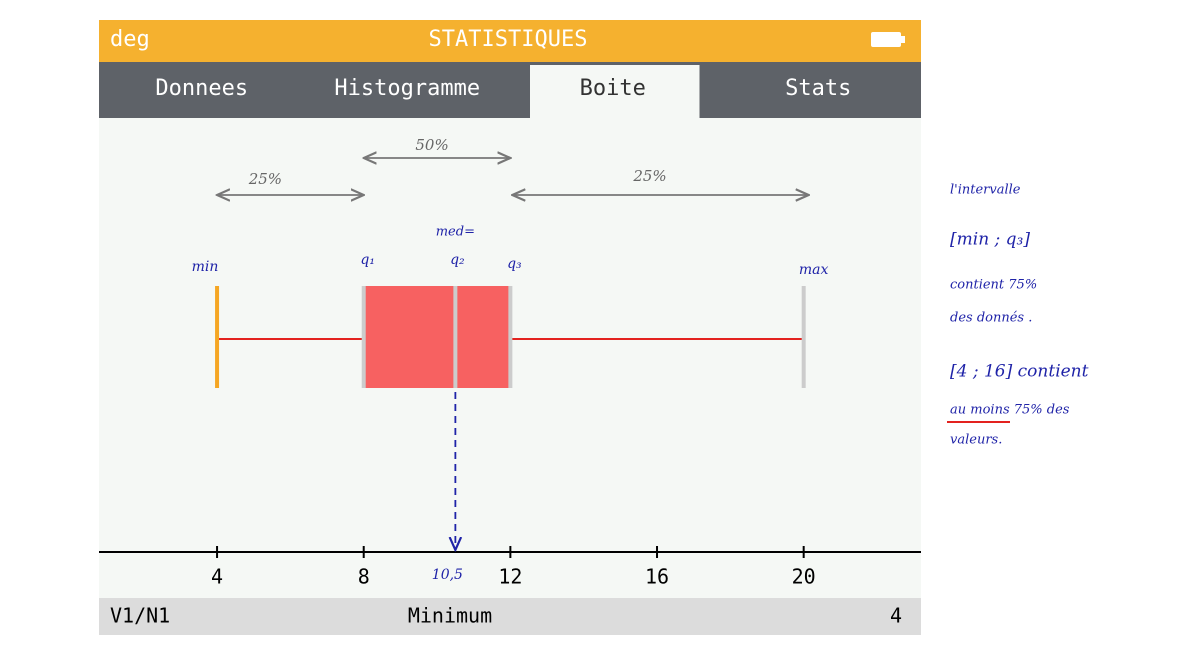 Image resolution: width=1182 pixels, height=657 pixels. I want to click on annotation: min, so click(205, 267).